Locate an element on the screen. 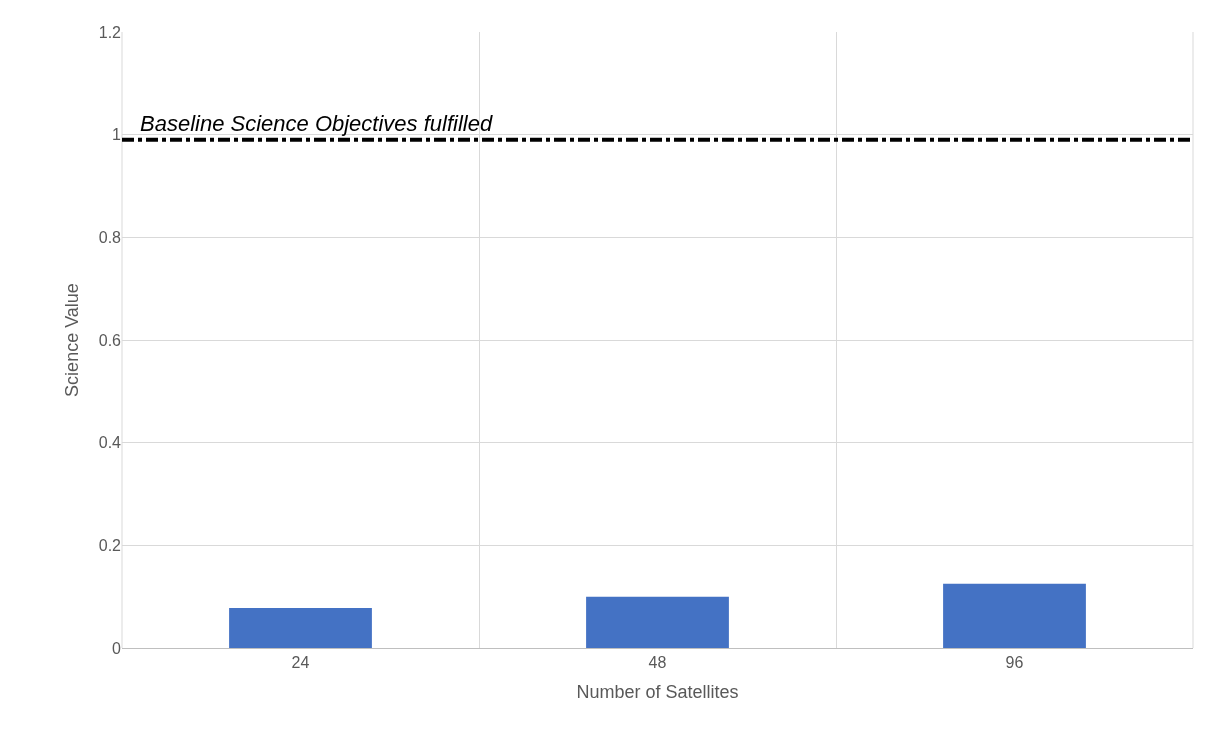  y-tick-label: 0.6 is located at coordinates (110, 340).